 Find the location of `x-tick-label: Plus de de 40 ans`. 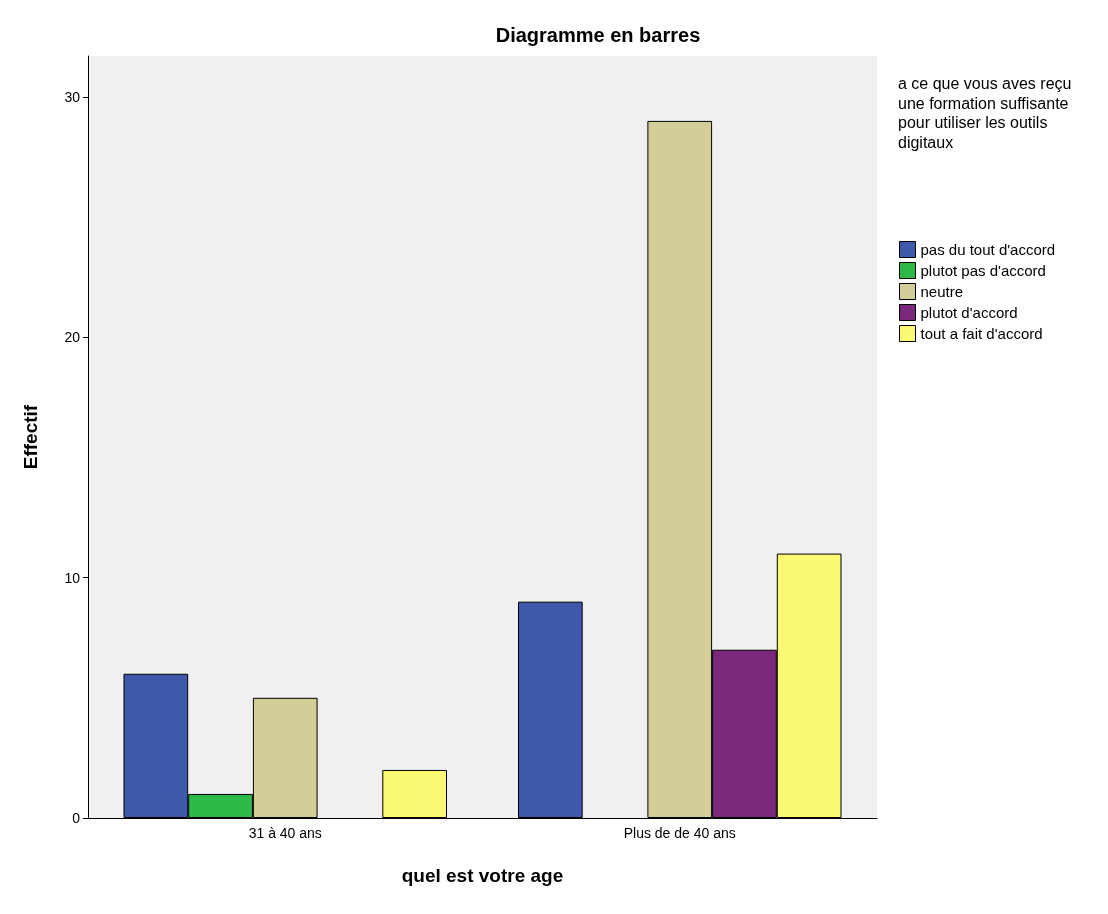

x-tick-label: Plus de de 40 ans is located at coordinates (679, 833).